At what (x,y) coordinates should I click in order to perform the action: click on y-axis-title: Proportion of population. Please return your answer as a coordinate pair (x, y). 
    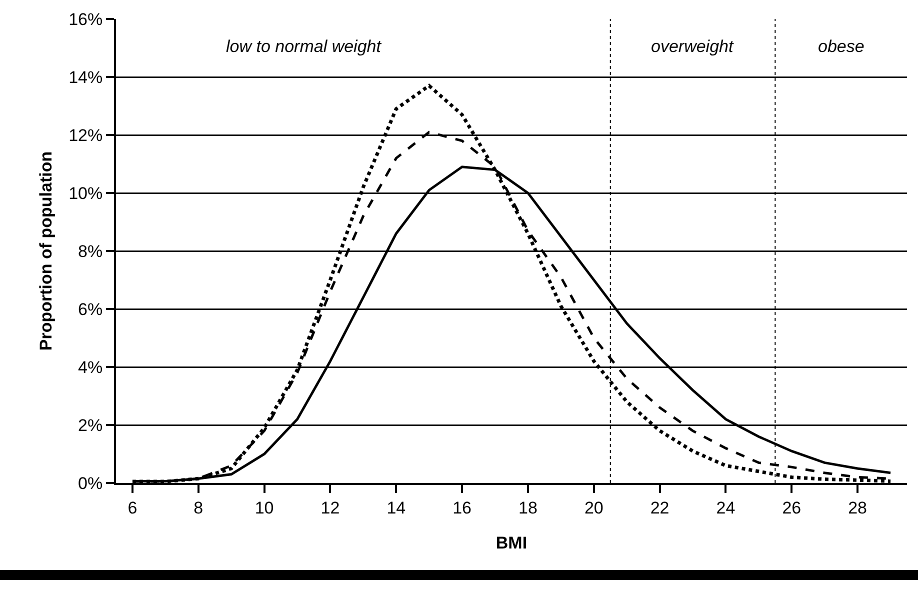
    Looking at the image, I should click on (46, 251).